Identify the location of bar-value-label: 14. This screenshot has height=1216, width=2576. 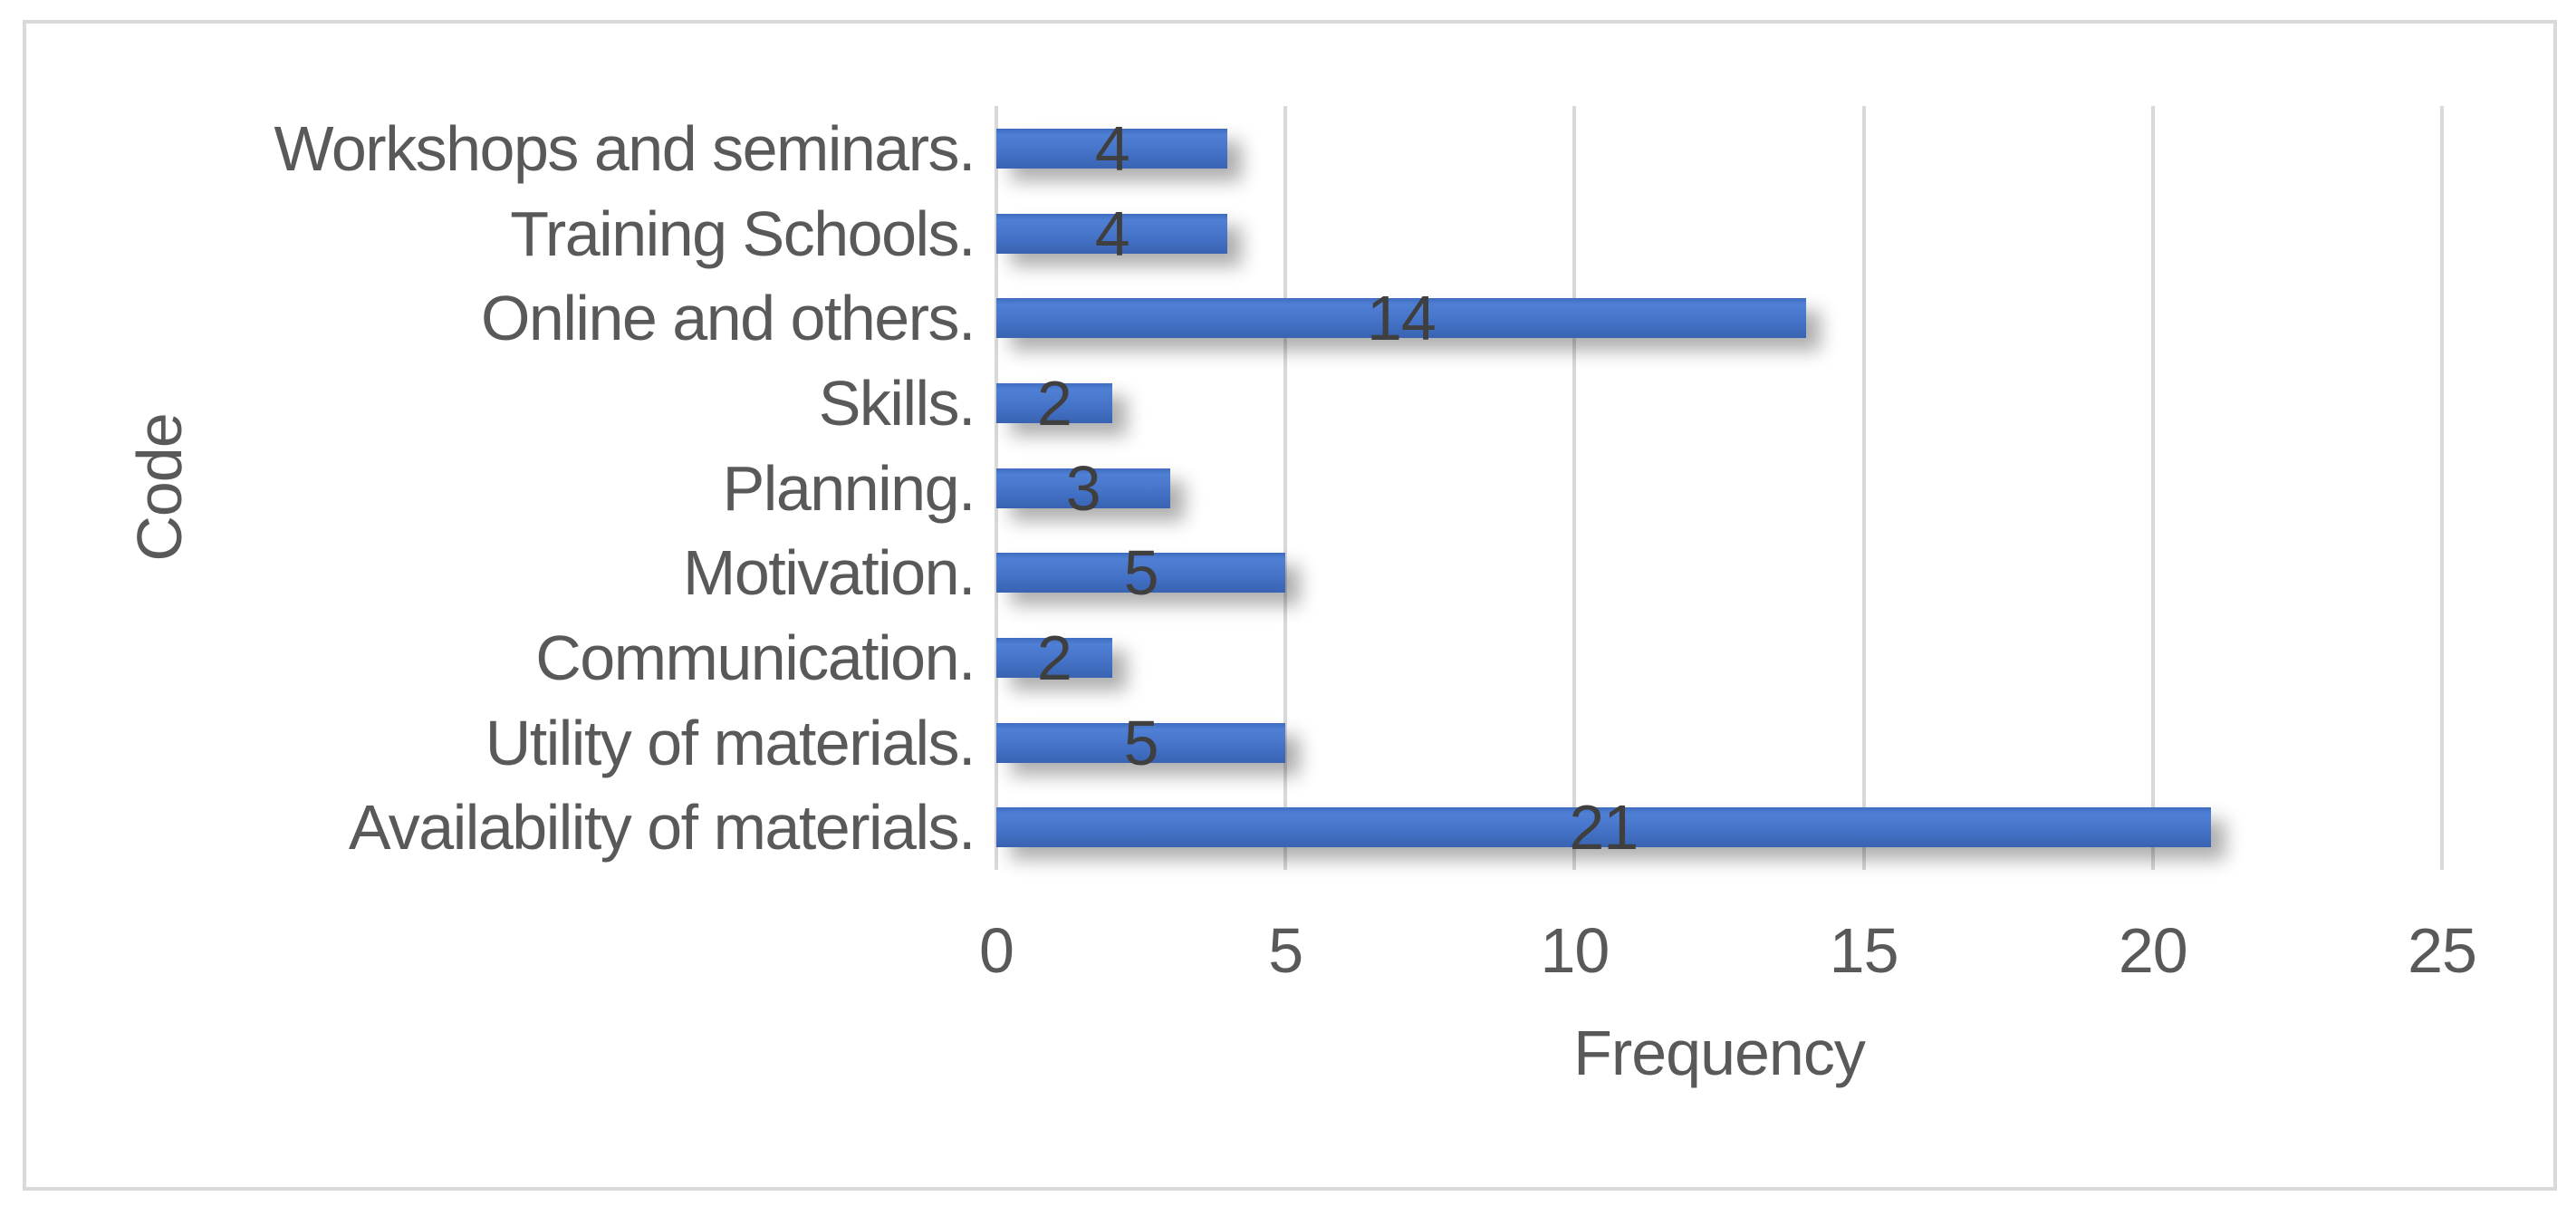
(1401, 319).